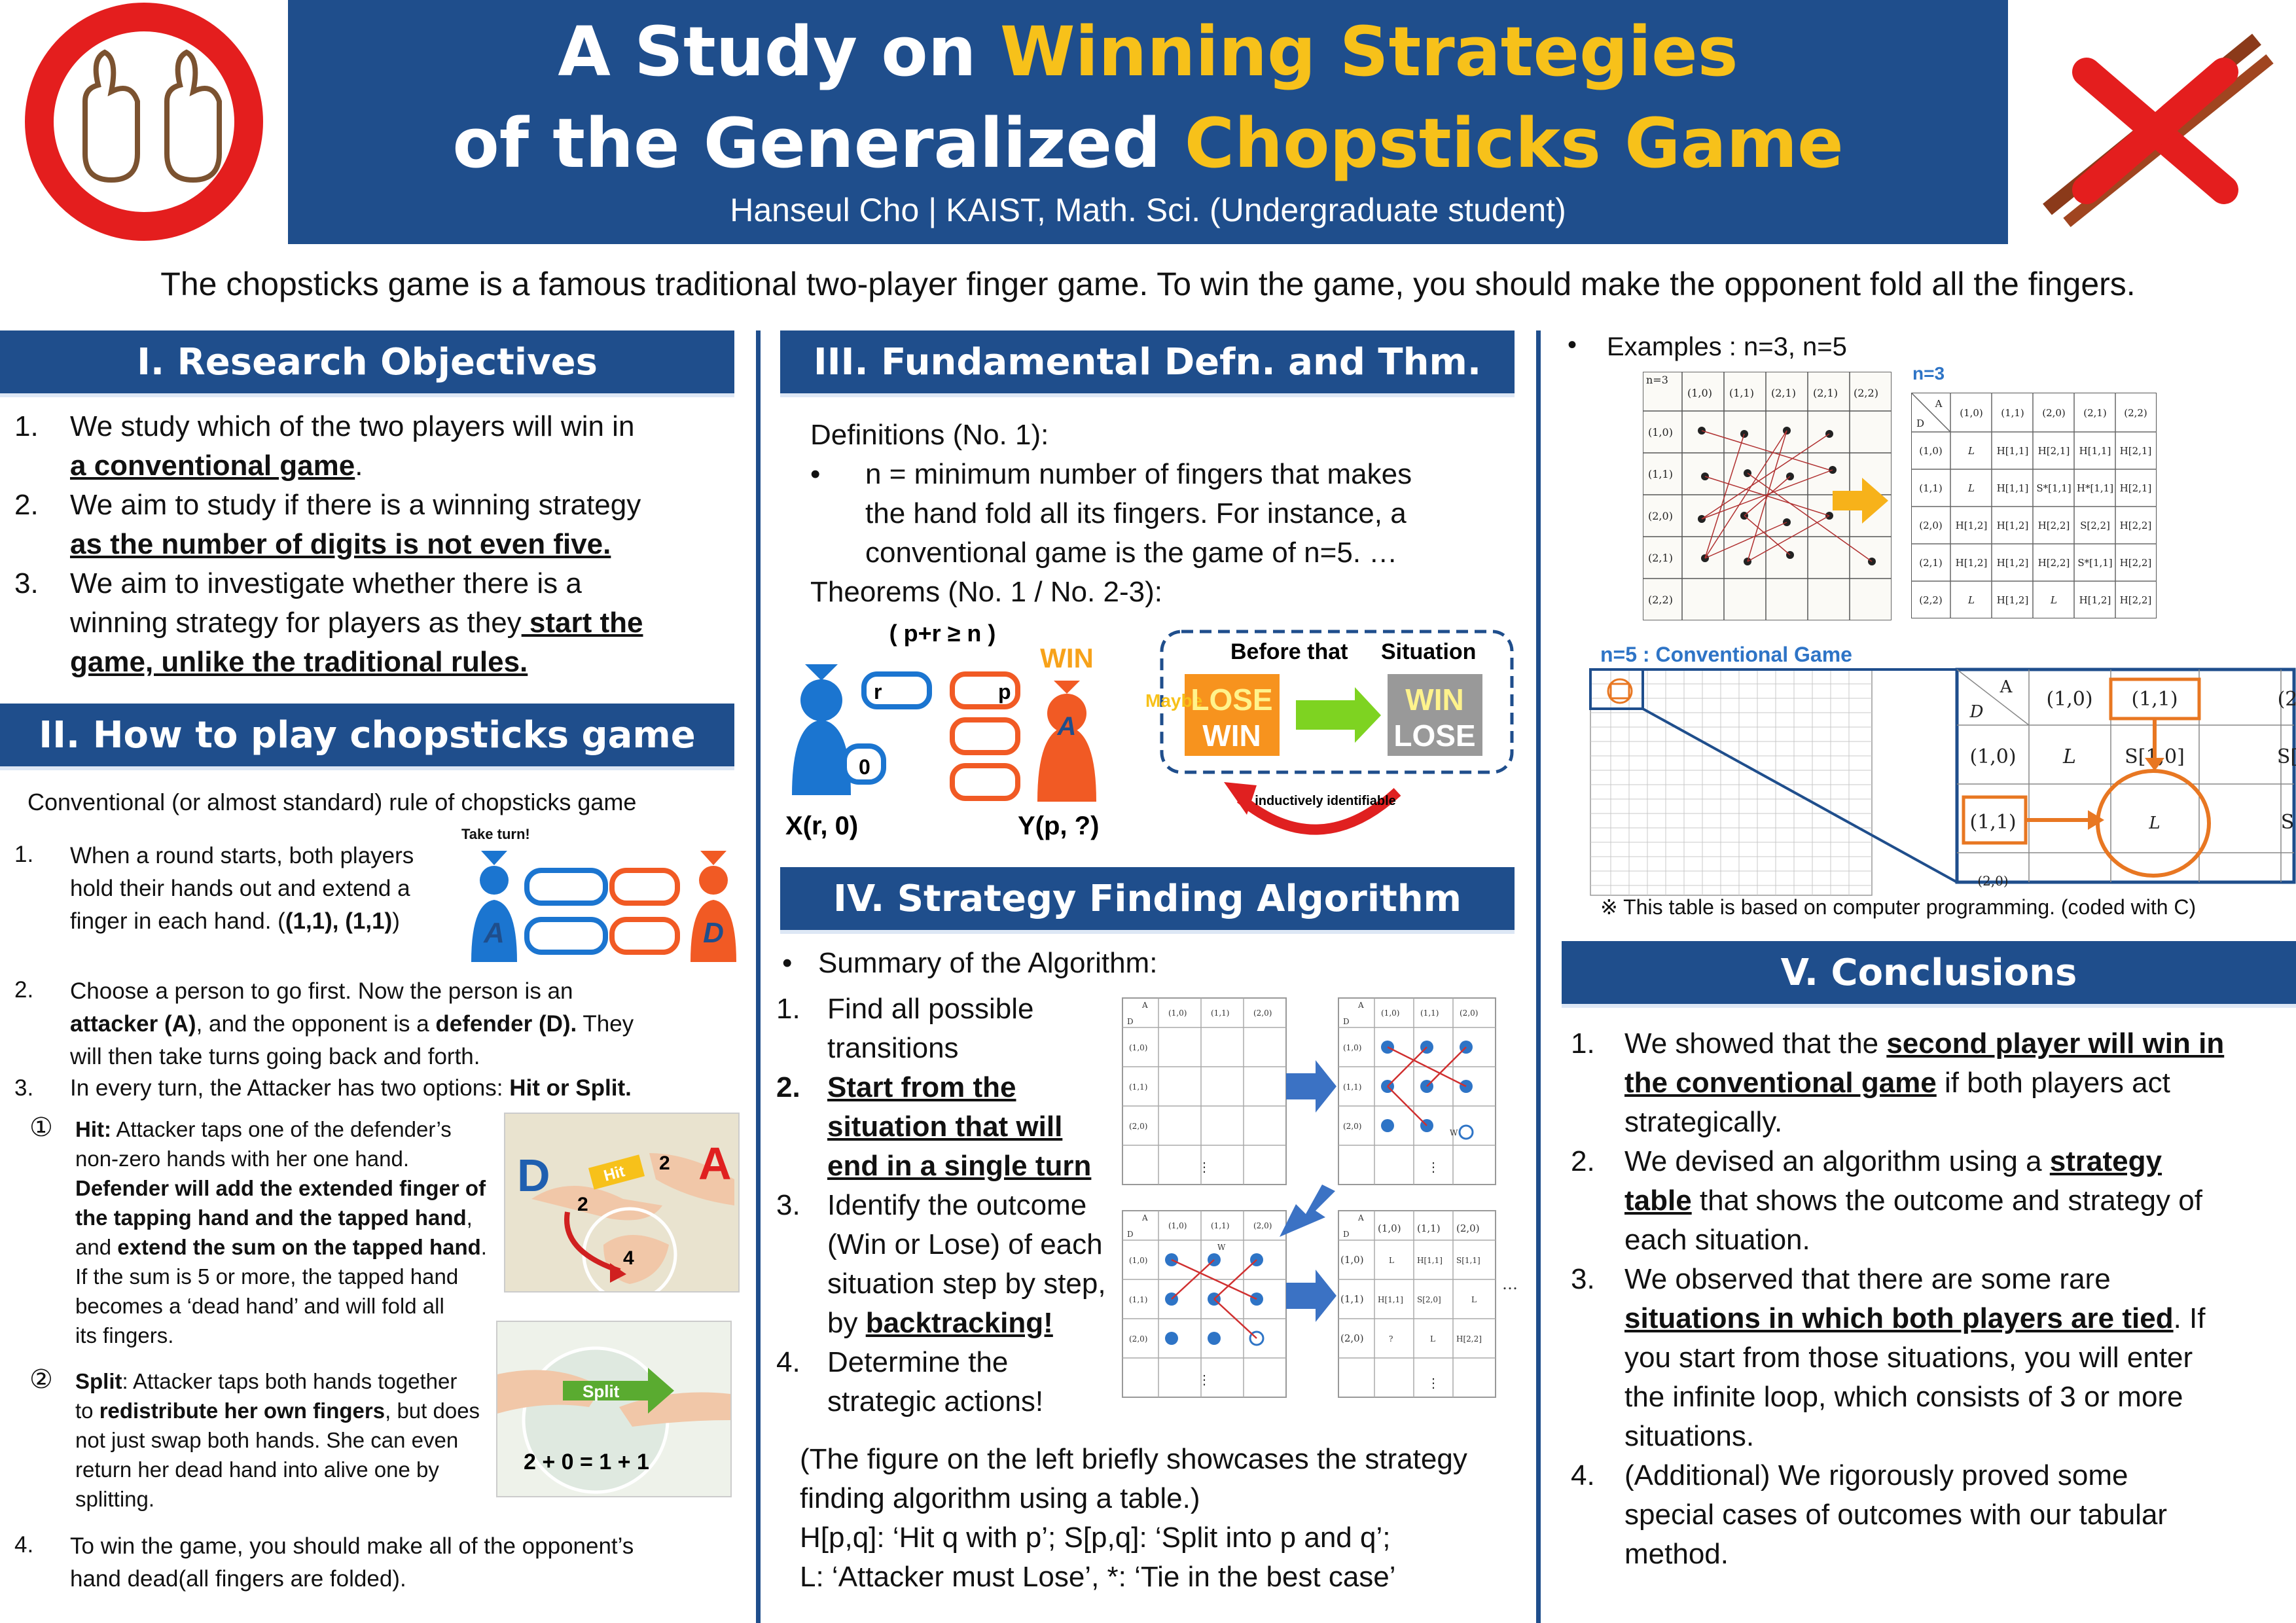 This screenshot has width=2296, height=1623. Describe the element at coordinates (367, 363) in the screenshot. I see `section-1-heading: I. Research Objectives` at that location.